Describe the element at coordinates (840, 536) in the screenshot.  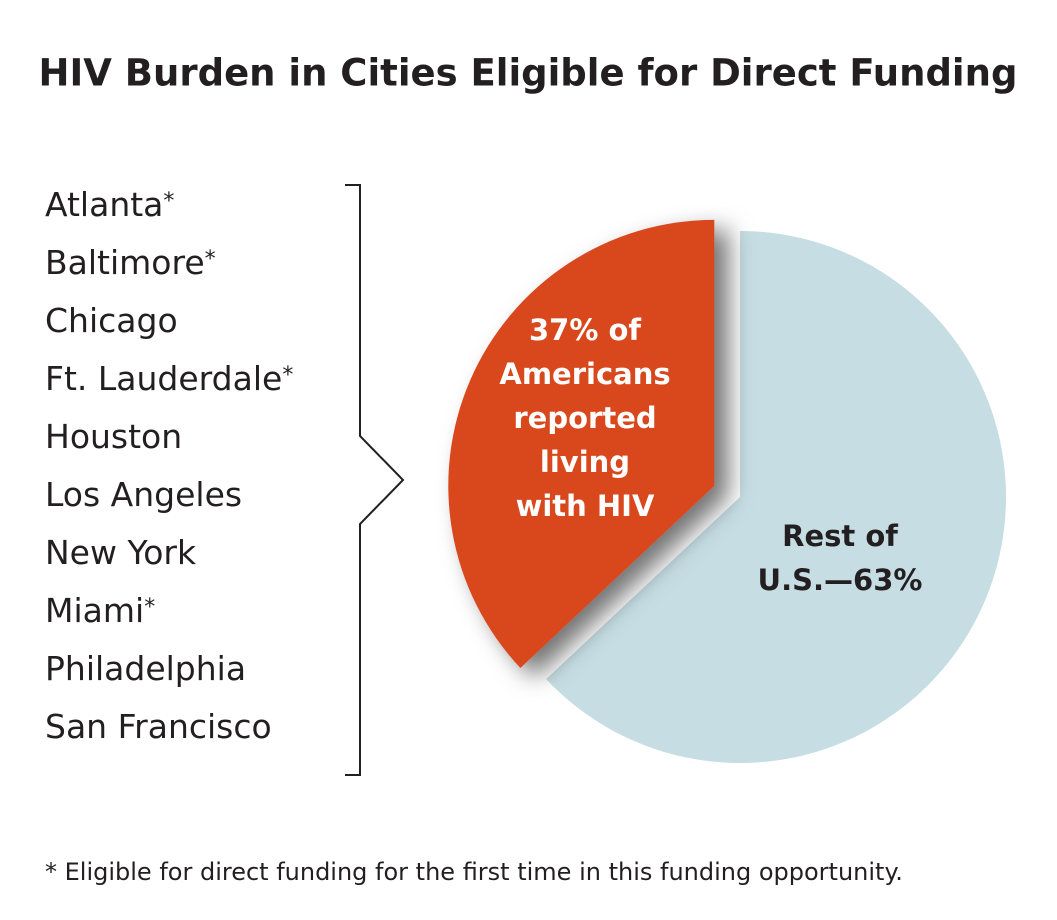
I see `slice-label: Rest of` at that location.